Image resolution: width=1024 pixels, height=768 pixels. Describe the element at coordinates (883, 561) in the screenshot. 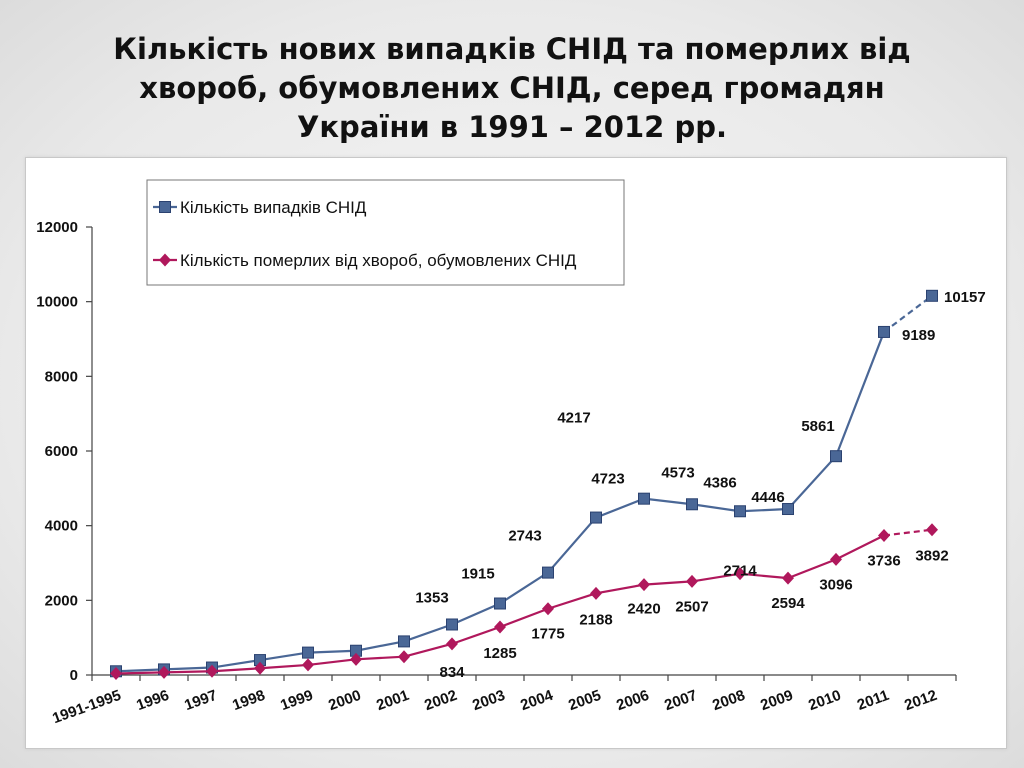

I see `series-2-data-label: 3736` at that location.